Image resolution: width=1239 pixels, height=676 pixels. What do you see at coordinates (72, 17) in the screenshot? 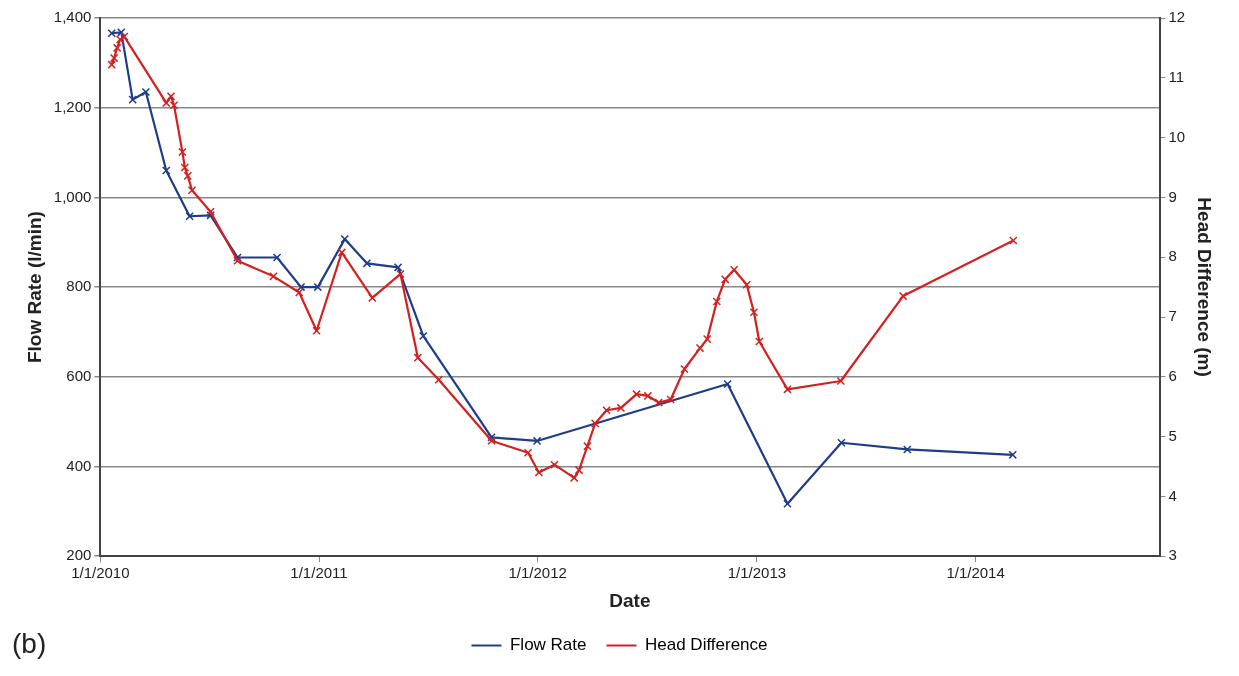
I see `y-tick-label: 1,400` at bounding box center [72, 17].